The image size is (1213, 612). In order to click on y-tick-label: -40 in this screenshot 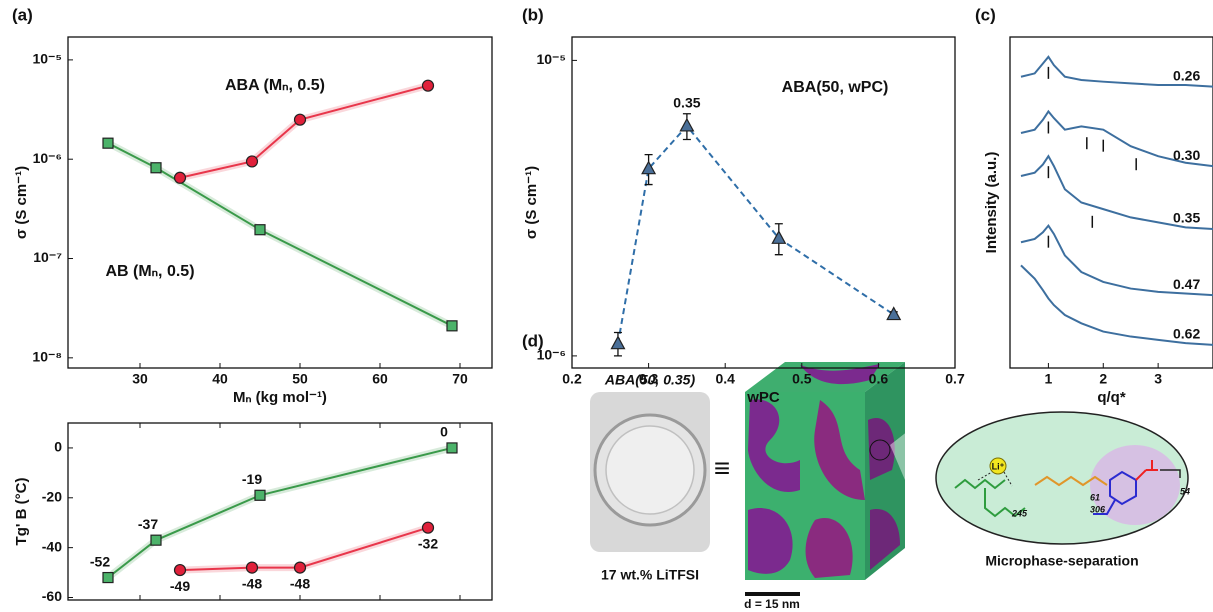, I will do `click(52, 546)`.